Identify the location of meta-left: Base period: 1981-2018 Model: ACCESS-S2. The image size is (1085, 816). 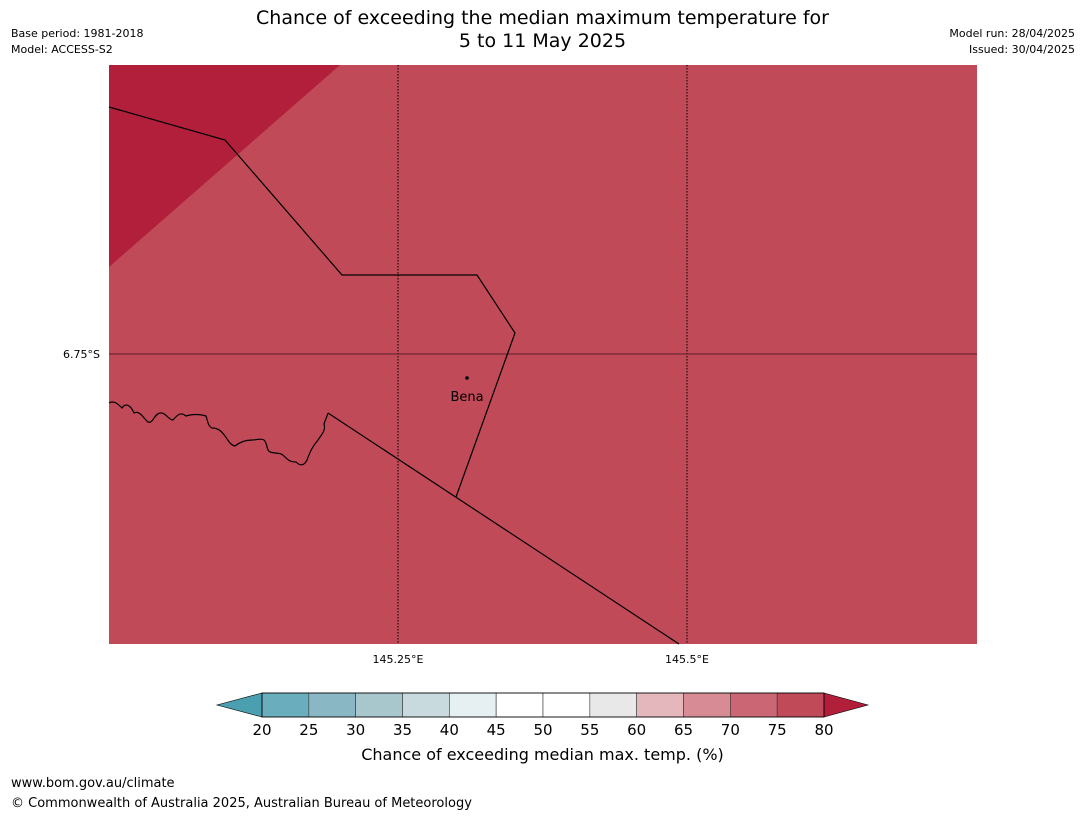
(77, 42).